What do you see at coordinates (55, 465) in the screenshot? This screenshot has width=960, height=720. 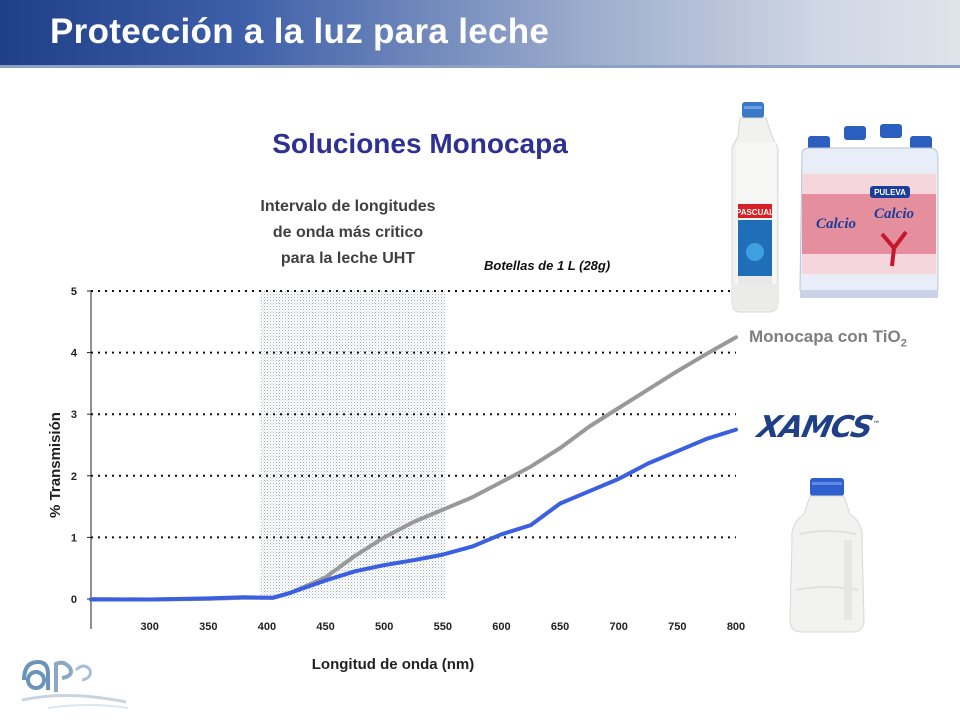 I see `y-axis-label: % Transmisión` at bounding box center [55, 465].